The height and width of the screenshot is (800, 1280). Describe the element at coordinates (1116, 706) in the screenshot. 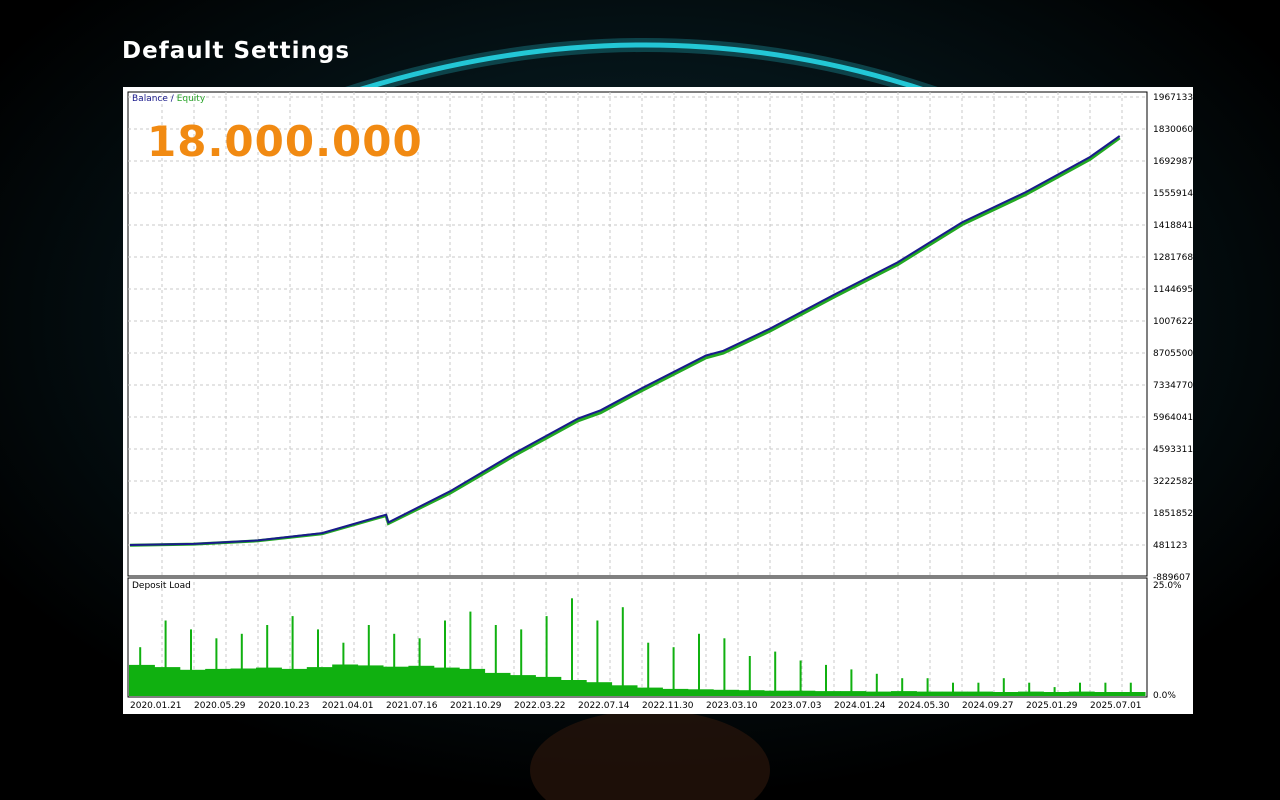

I see `x-tick-label: 2025.07.01` at that location.